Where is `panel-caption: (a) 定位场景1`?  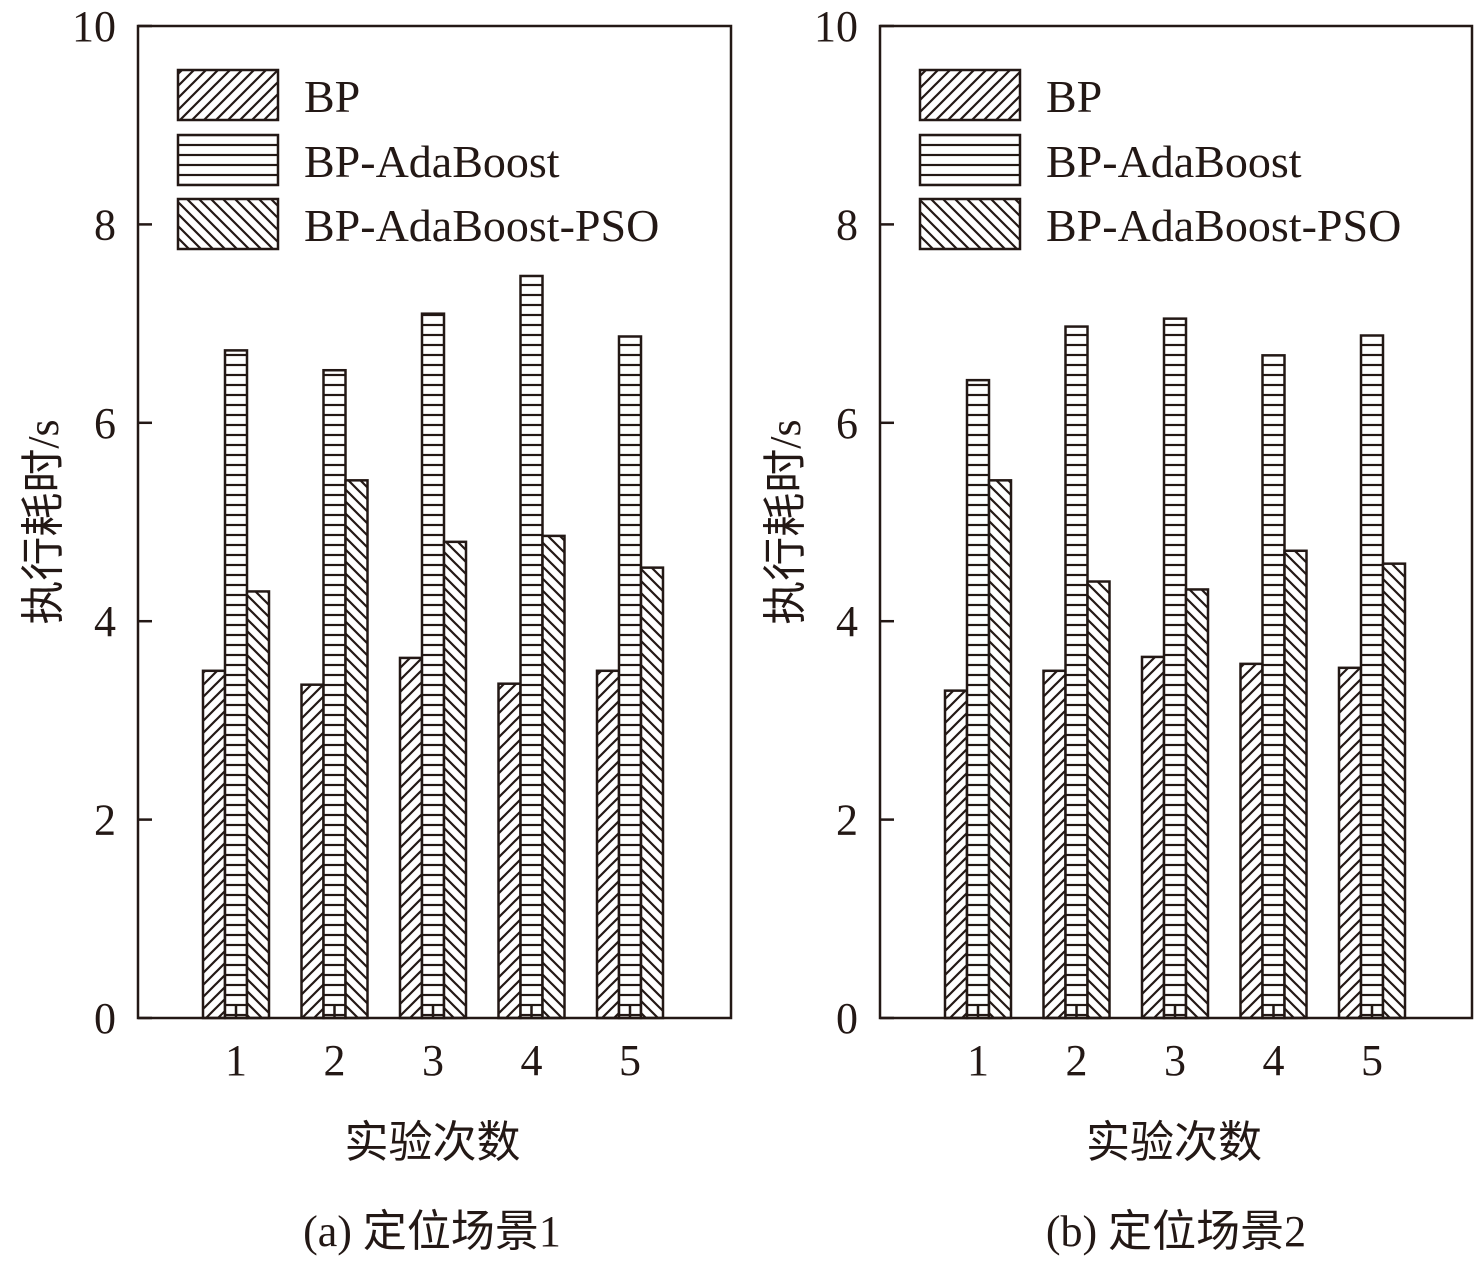 panel-caption: (a) 定位场景1 is located at coordinates (432, 1231).